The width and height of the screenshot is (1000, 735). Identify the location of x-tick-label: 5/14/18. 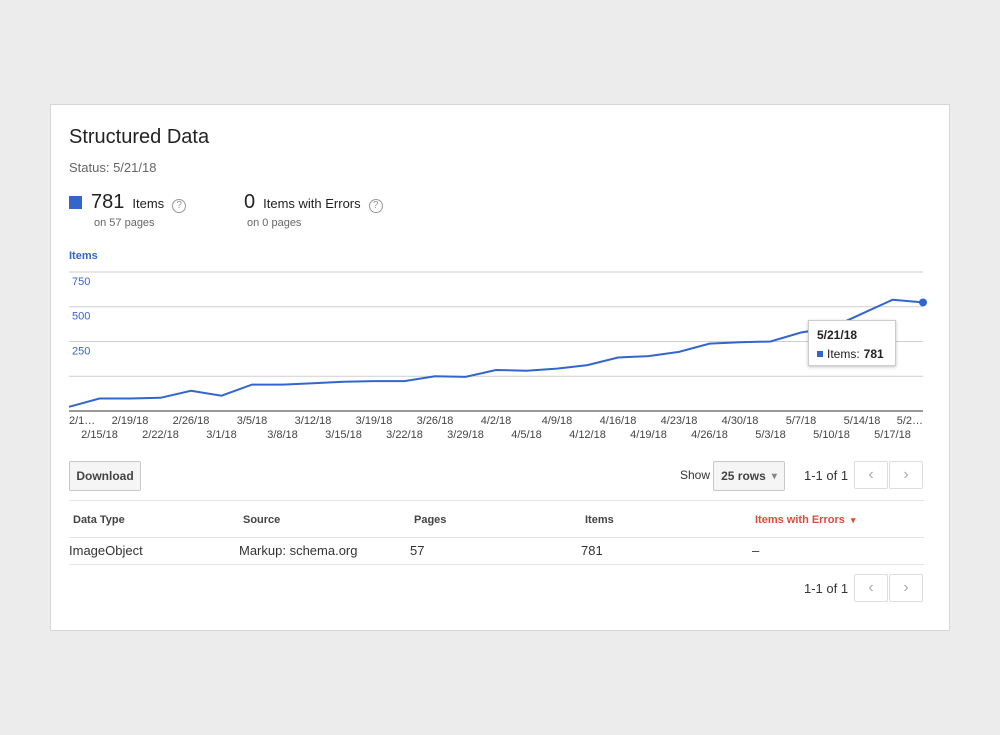
(862, 421).